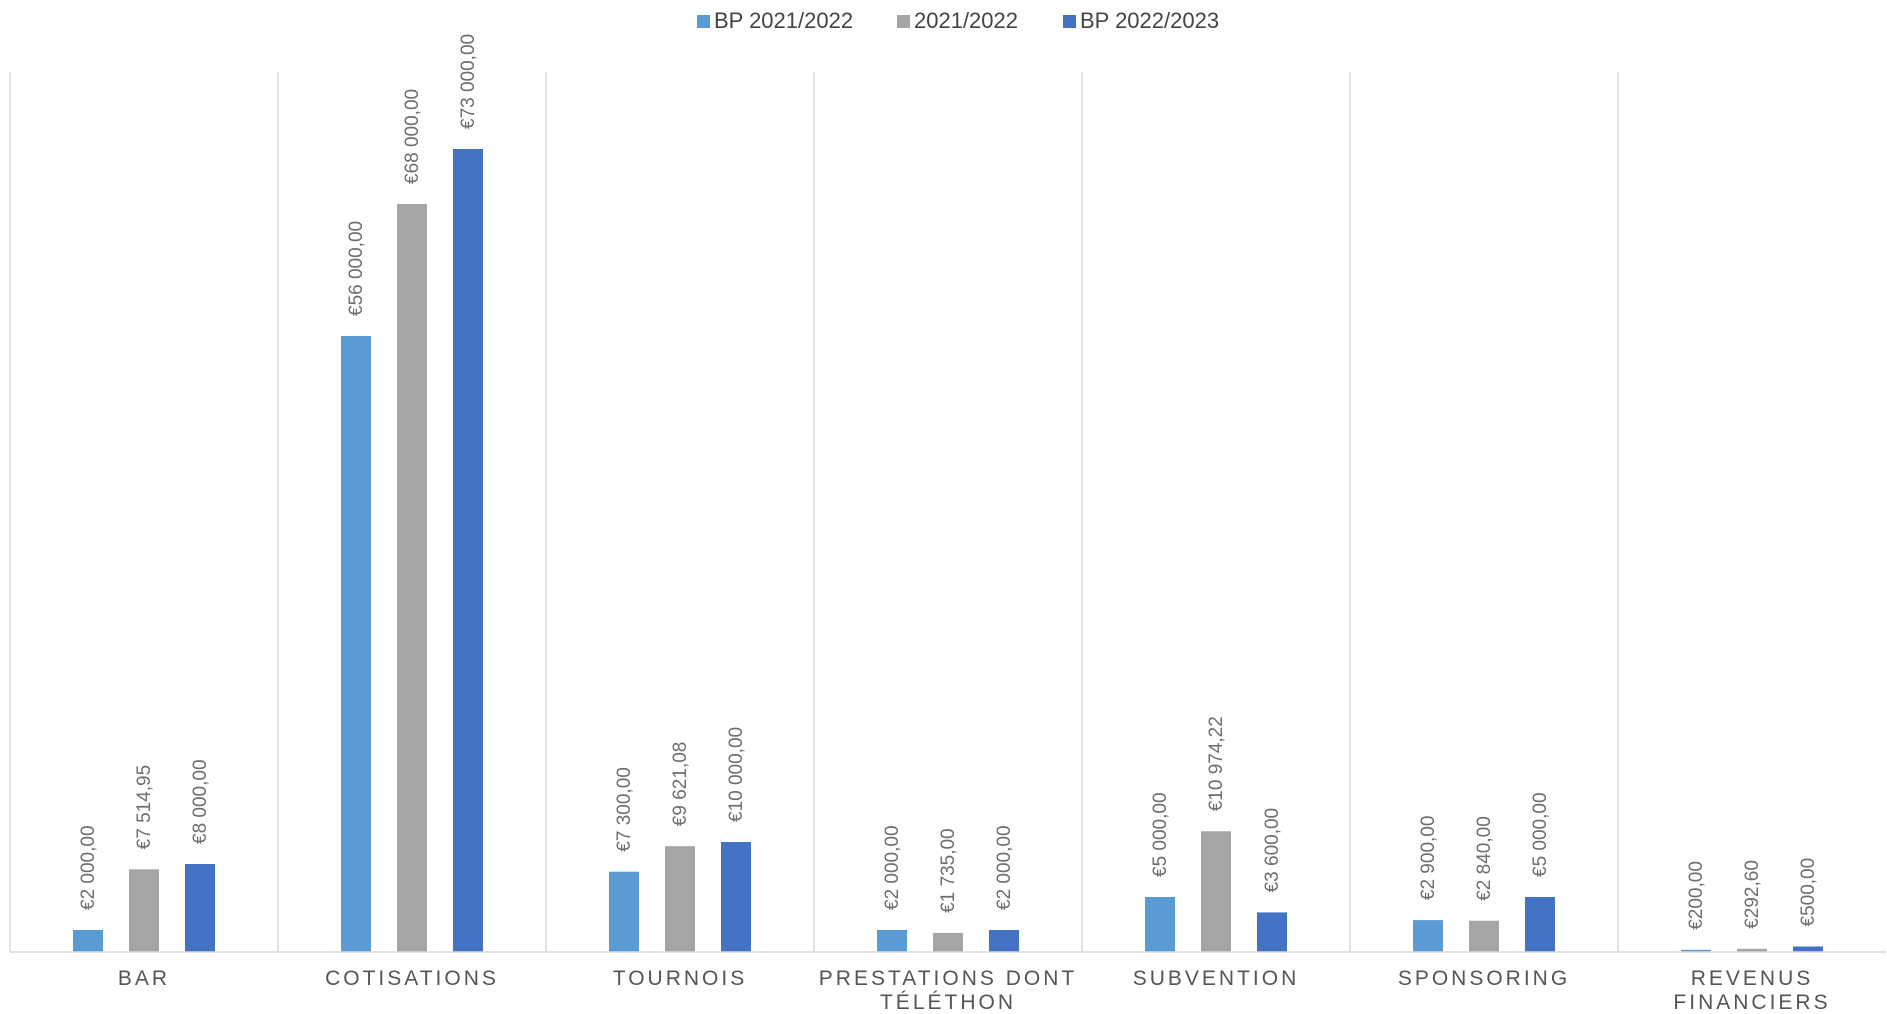 The width and height of the screenshot is (1887, 1014). Describe the element at coordinates (356, 268) in the screenshot. I see `data-label: €56 000,00` at that location.